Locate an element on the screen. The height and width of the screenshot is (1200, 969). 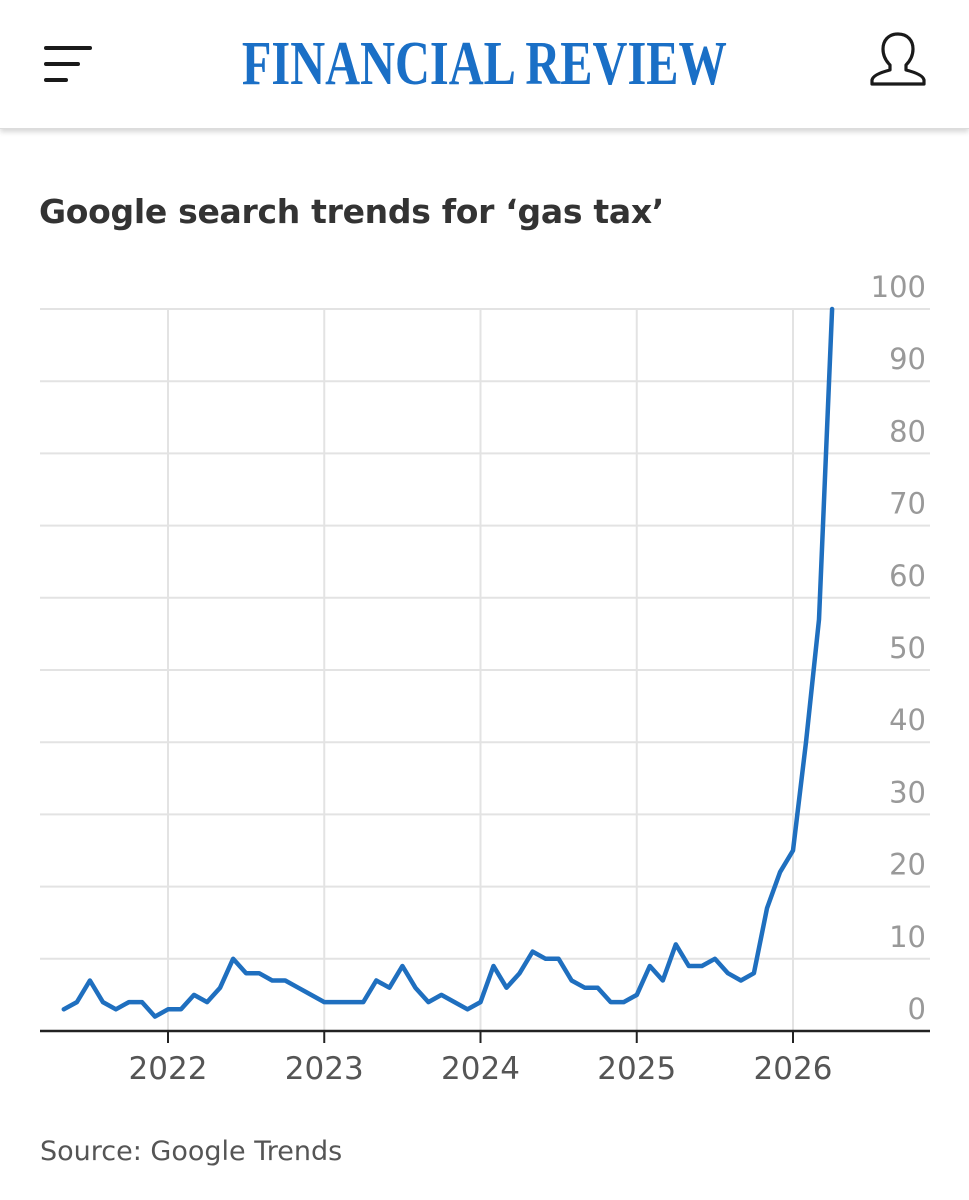
top-navigation-bar: FINANCIAL REVIEW is located at coordinates (484, 64).